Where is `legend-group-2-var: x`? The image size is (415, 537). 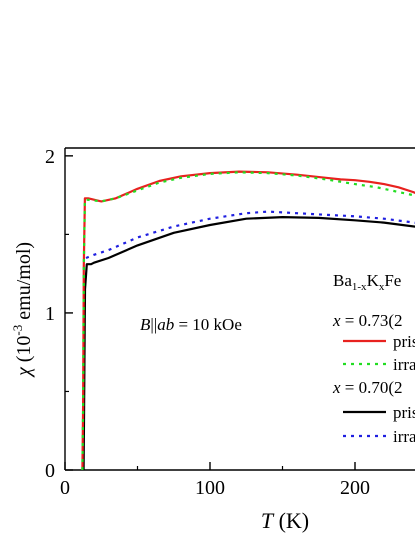
legend-group-2-var: x is located at coordinates (336, 387).